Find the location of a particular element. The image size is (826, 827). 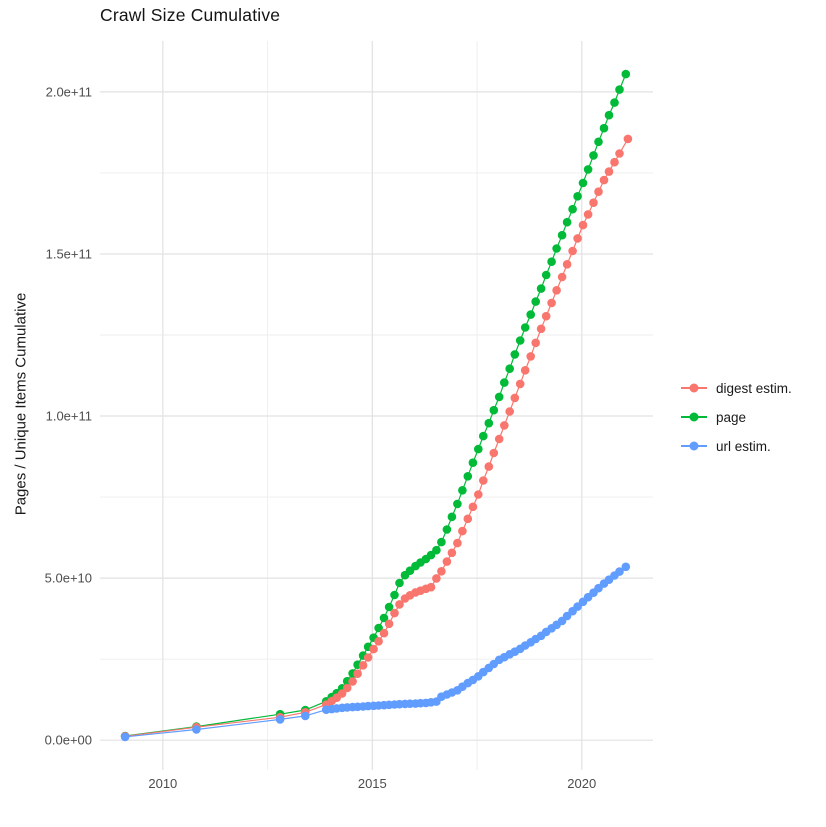

y-tick-label-1: 5.0e+10 is located at coordinates (68, 578).